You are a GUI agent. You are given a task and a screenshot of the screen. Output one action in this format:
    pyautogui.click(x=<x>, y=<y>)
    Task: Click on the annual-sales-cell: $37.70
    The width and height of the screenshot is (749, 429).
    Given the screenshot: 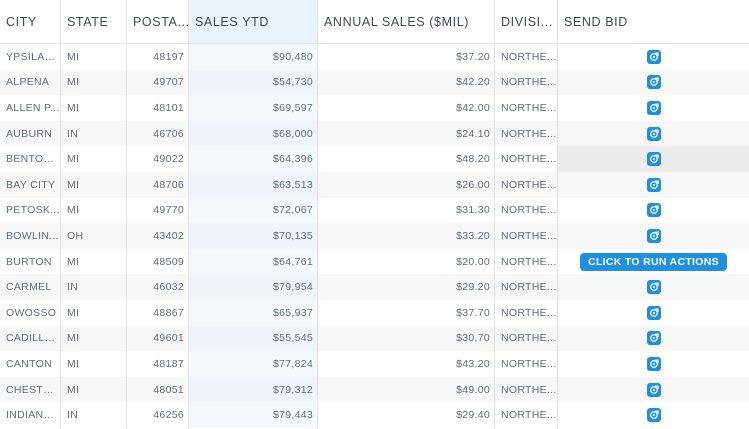 What is the action you would take?
    pyautogui.click(x=406, y=312)
    